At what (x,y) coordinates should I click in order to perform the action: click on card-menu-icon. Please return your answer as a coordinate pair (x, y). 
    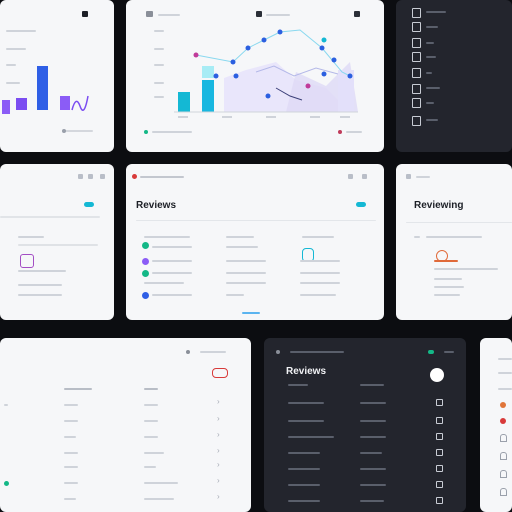
    Looking at the image, I should click on (85, 14).